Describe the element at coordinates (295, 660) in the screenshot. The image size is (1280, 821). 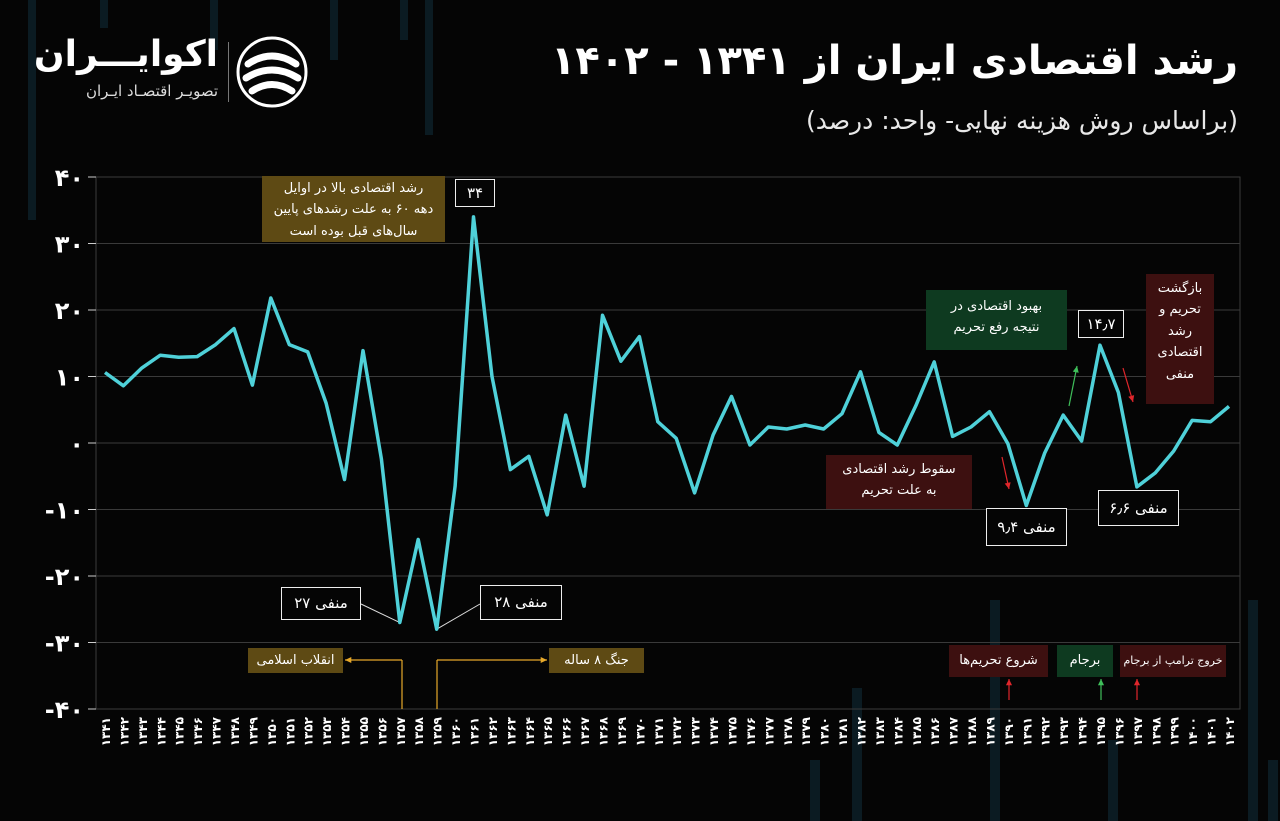
I see `event-revolution: انقلاب اسلامی` at that location.